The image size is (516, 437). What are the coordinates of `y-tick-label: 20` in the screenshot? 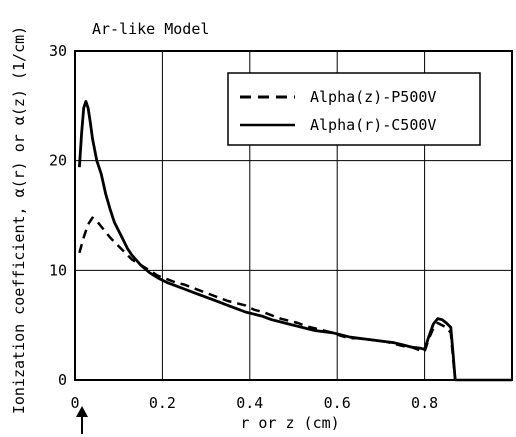 It's located at (58, 161).